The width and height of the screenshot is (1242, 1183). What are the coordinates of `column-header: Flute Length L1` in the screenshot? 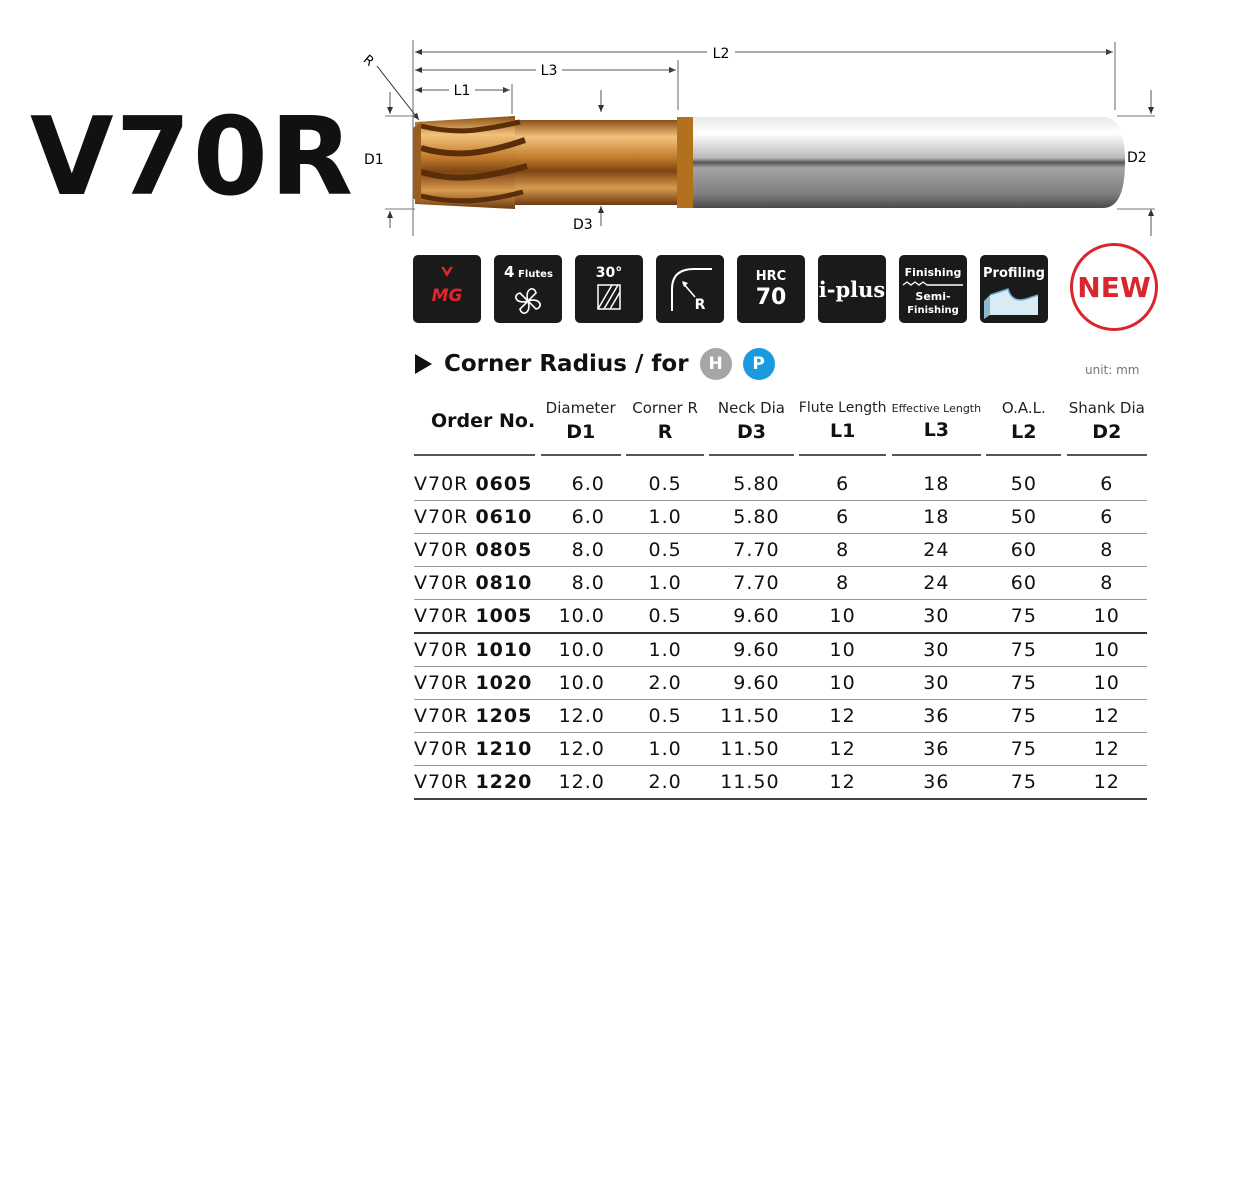 It's located at (842, 422).